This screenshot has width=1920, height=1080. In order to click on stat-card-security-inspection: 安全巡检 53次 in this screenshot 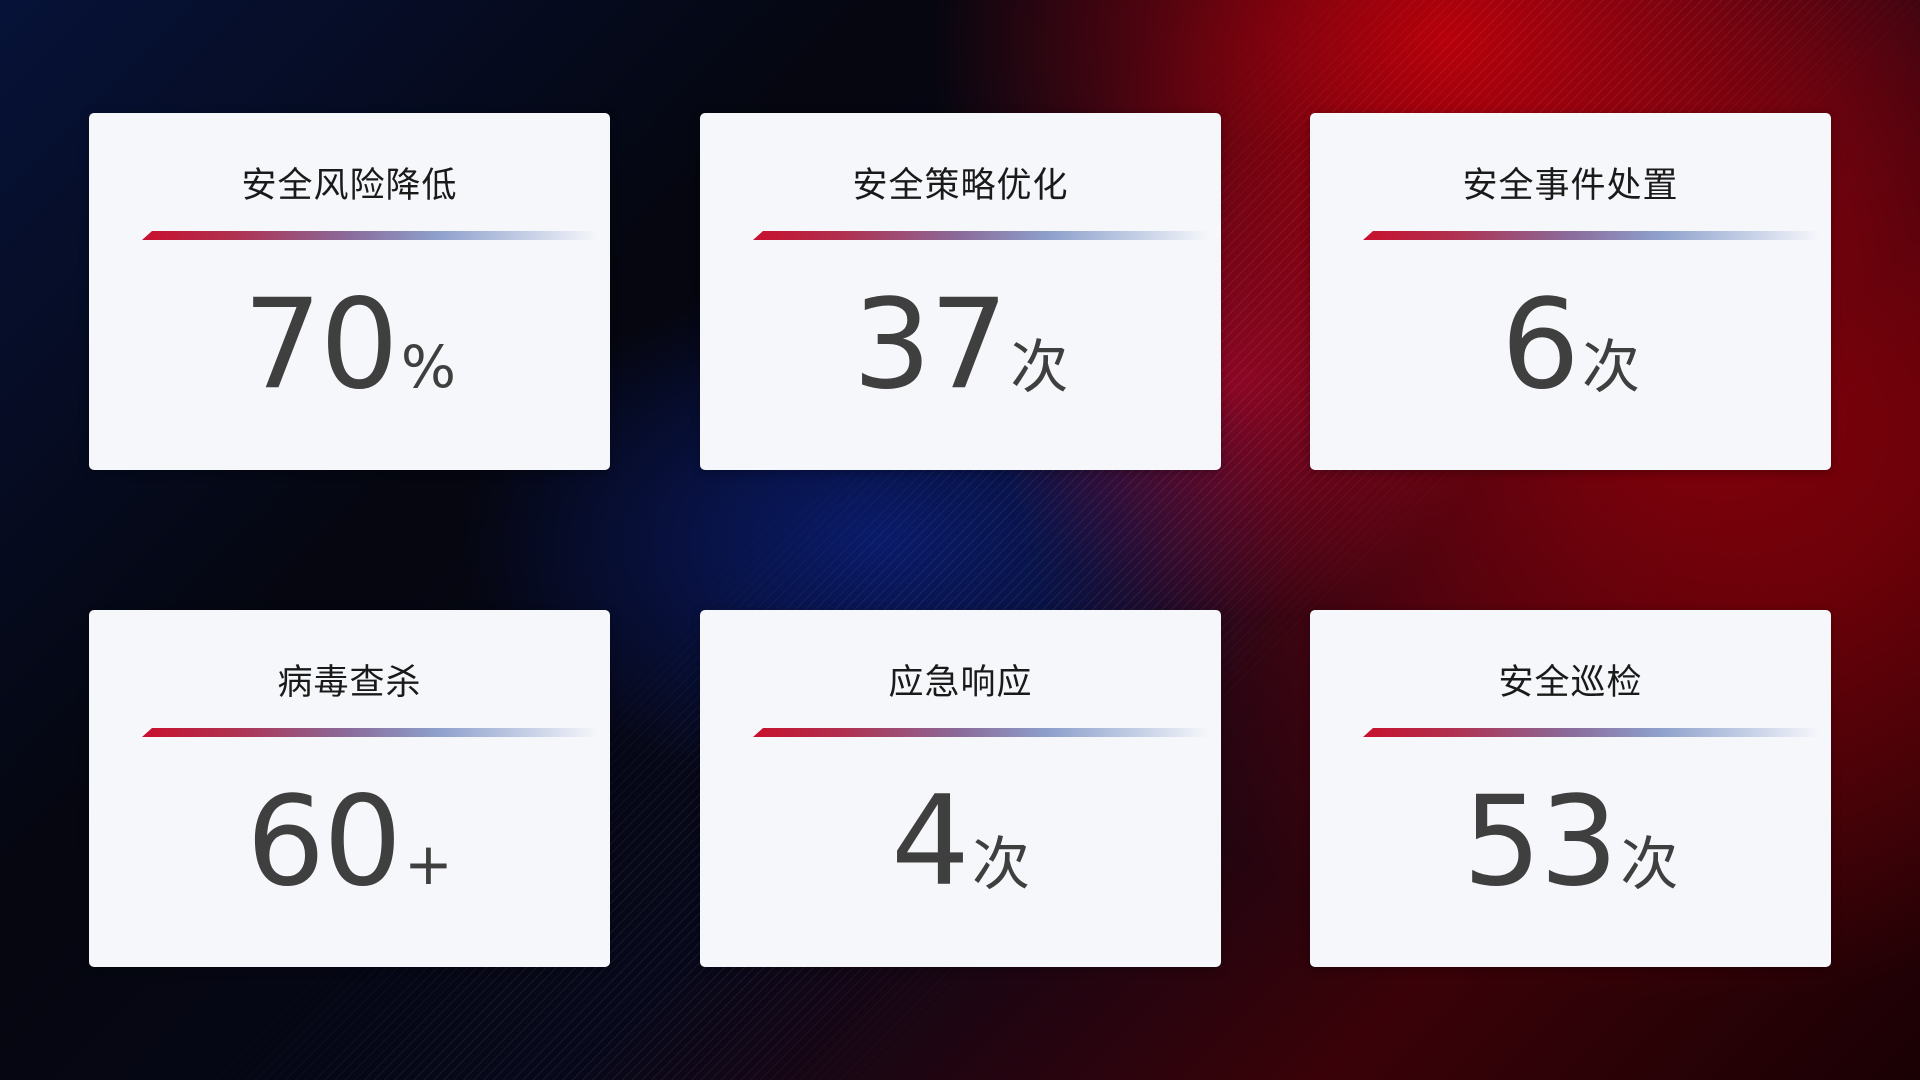, I will do `click(1570, 788)`.